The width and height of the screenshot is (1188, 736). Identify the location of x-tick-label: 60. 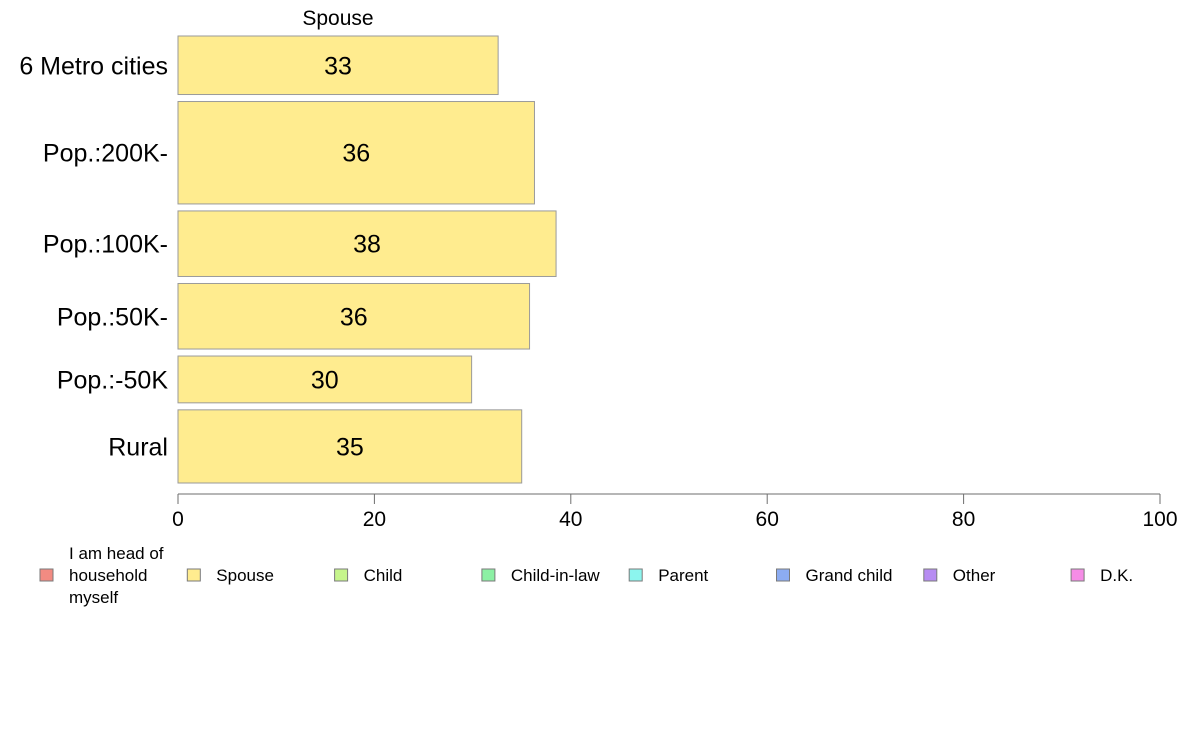
(767, 519).